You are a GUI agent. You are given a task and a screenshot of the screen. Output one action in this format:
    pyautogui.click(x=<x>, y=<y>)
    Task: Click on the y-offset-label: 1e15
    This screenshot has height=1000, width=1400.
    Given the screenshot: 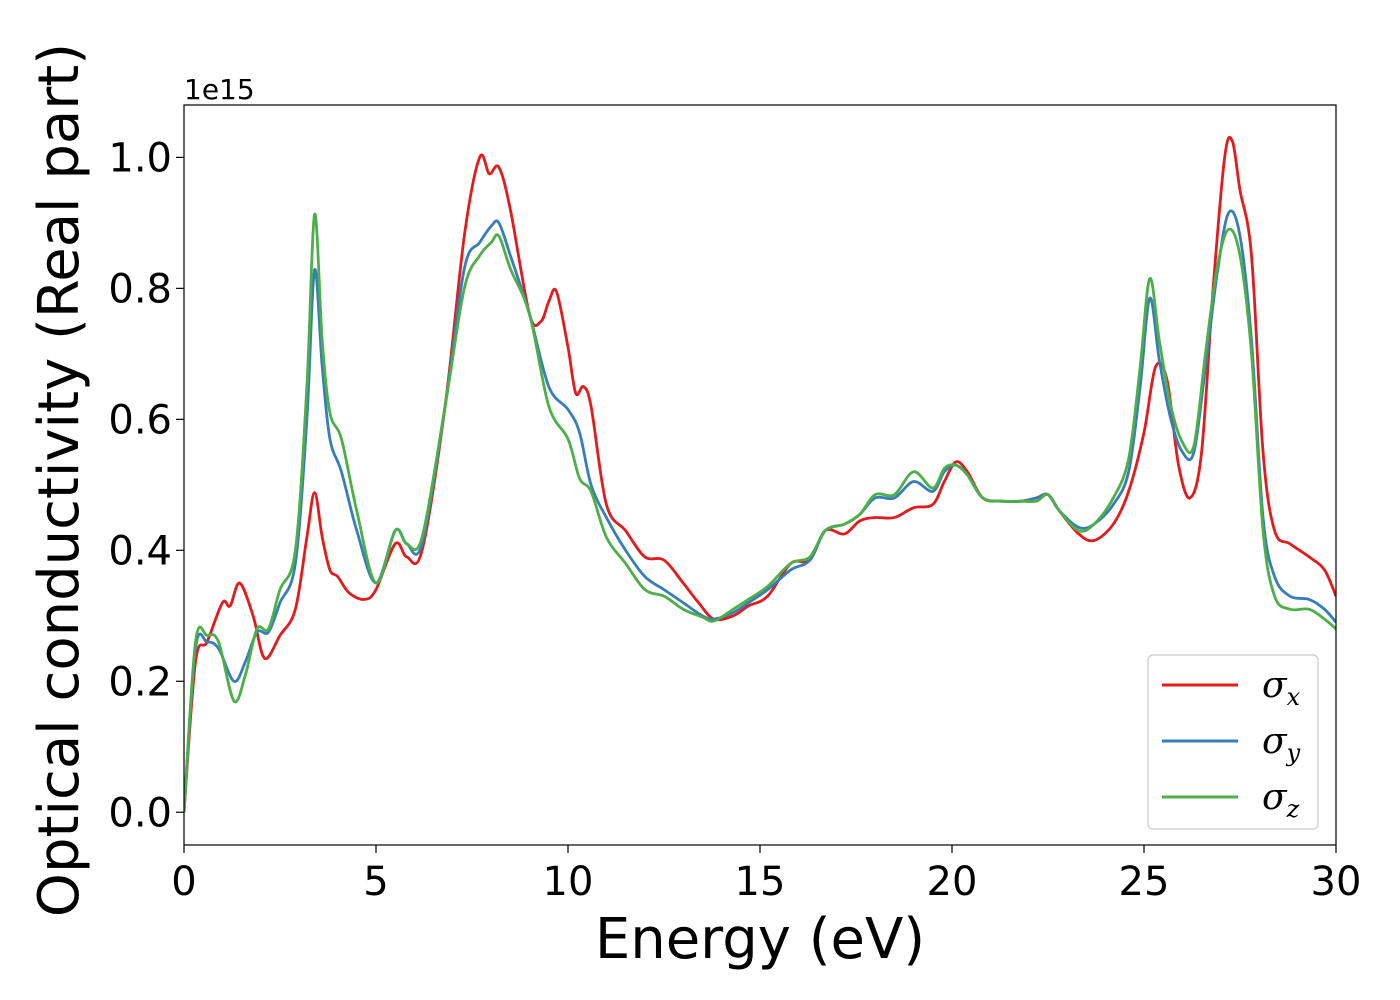 What is the action you would take?
    pyautogui.click(x=219, y=89)
    